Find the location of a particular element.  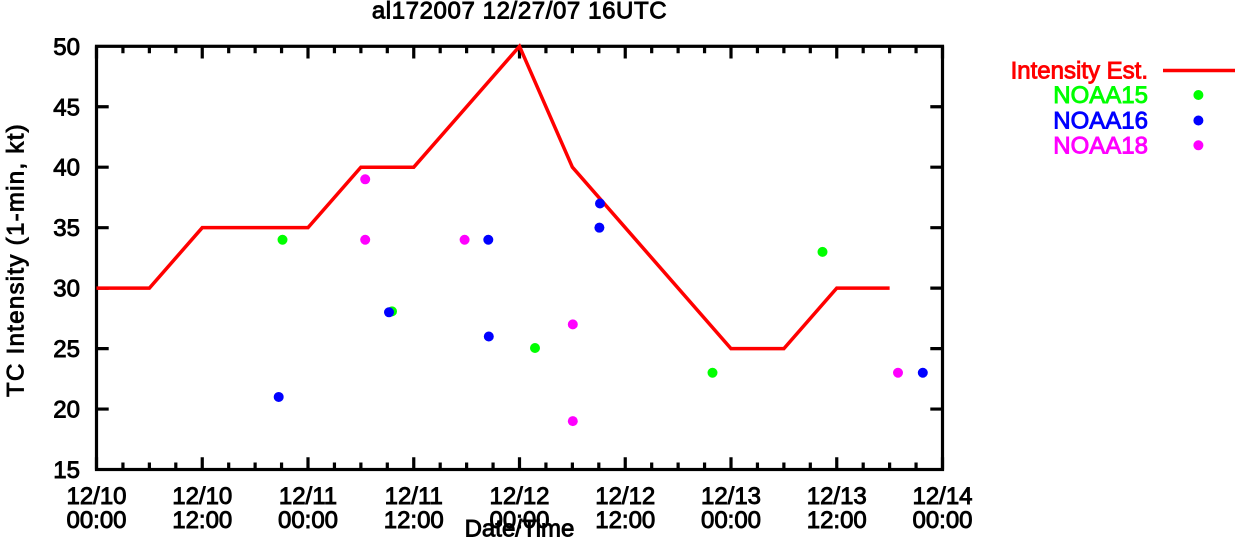

svg-text: Date/Time is located at coordinates (520, 528).